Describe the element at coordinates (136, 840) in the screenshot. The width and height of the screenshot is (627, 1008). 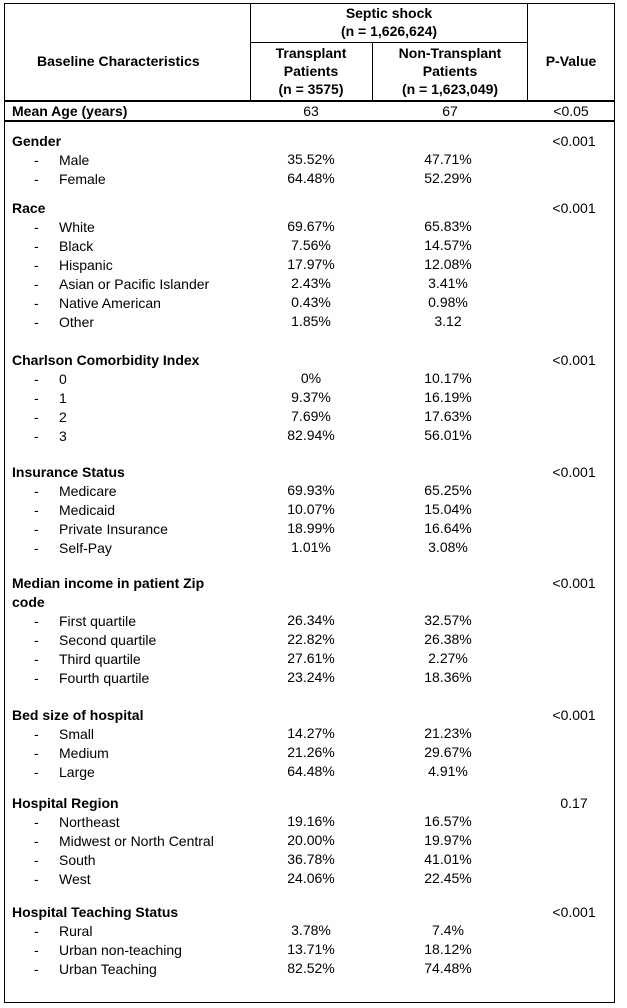
I see `row-label: Midwest or North Central` at that location.